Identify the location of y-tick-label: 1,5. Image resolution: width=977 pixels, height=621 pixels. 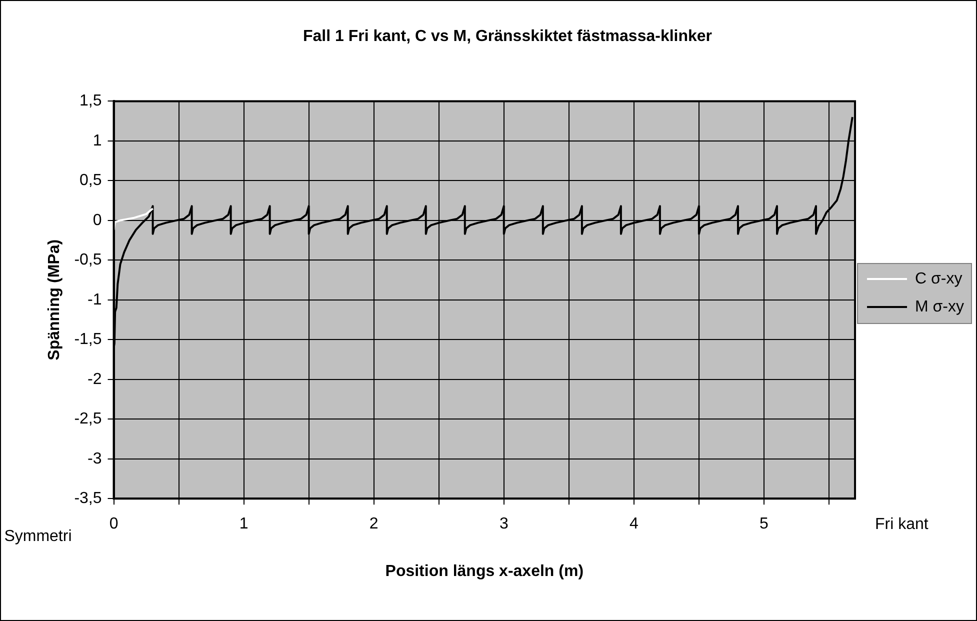
(91, 101).